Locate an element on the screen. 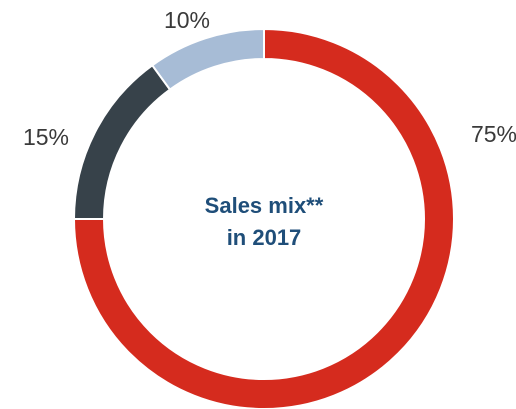 This screenshot has width=516, height=409. slice-label-75: 75% is located at coordinates (493, 134).